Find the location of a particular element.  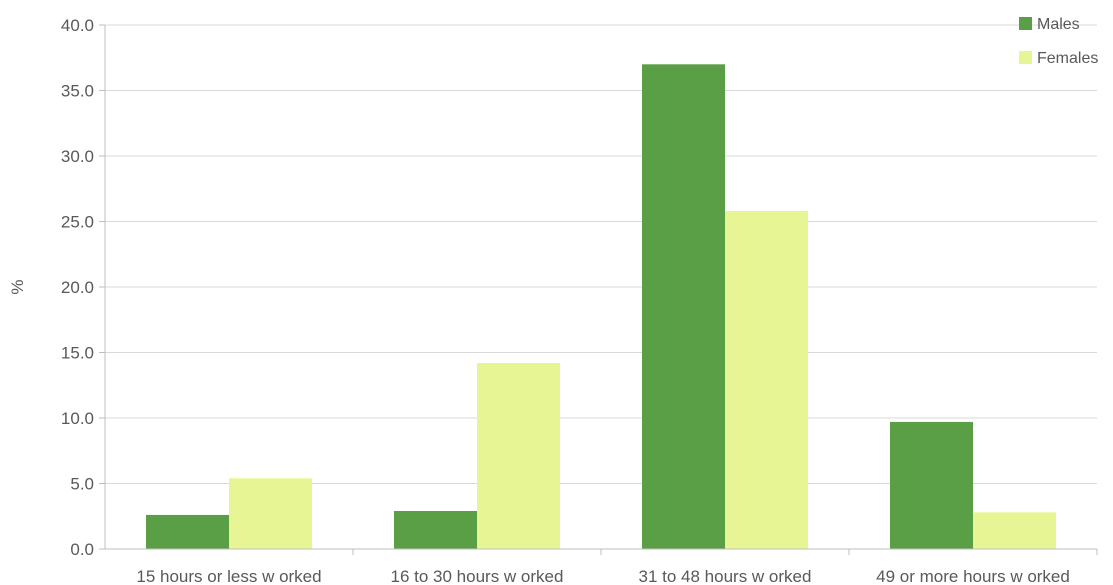

y-tick-label: 35.0 is located at coordinates (77, 91).